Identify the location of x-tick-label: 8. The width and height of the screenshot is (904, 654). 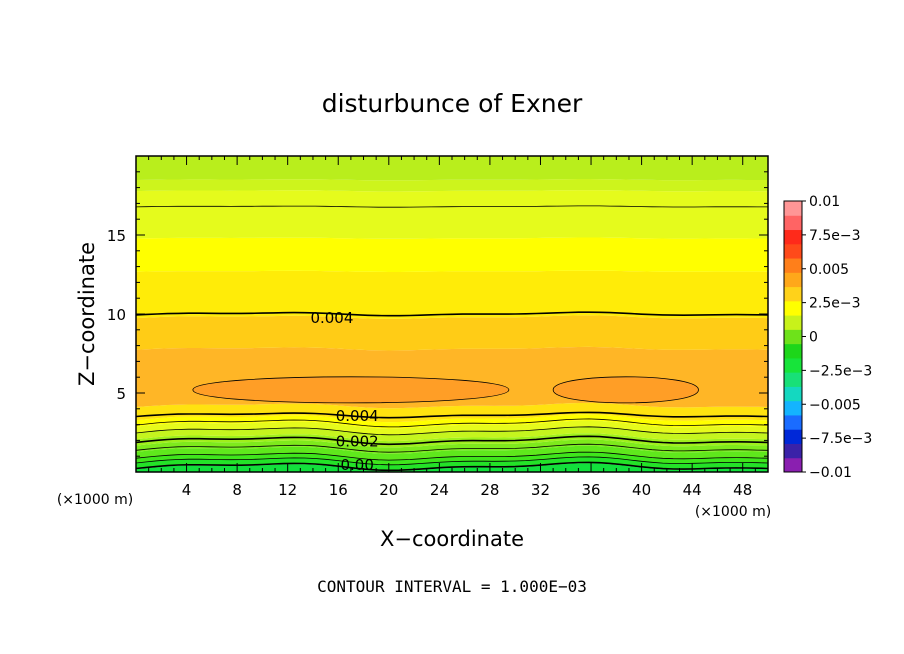
(237, 490).